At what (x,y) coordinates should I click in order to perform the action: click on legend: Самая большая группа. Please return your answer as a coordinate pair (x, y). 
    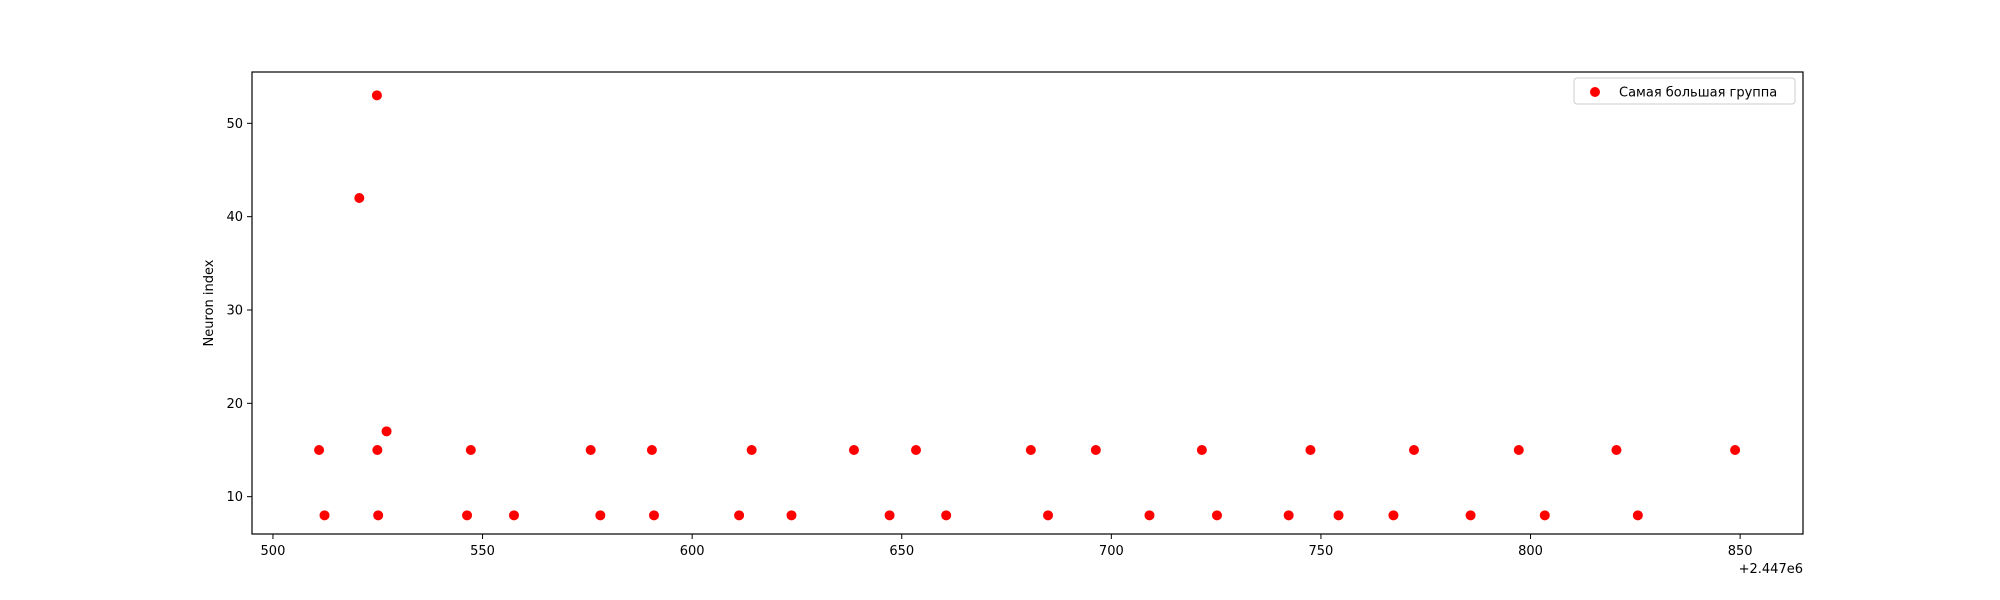
    Looking at the image, I should click on (1684, 91).